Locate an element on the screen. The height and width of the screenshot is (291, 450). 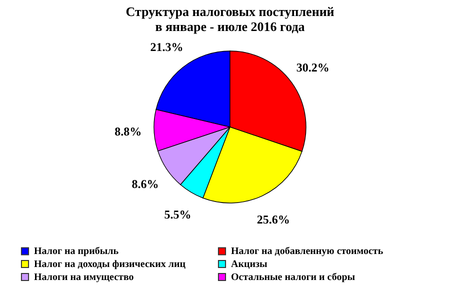
data-label: 30.2% is located at coordinates (313, 67).